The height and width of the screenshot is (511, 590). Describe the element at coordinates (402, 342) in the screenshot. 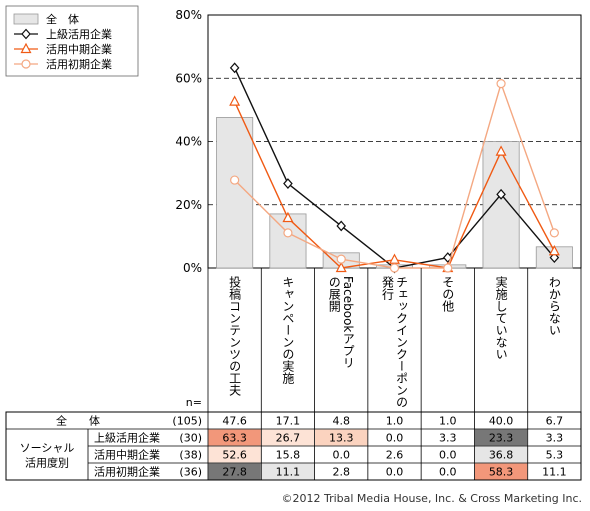

I see `category-label: チェックインクーポンの` at that location.